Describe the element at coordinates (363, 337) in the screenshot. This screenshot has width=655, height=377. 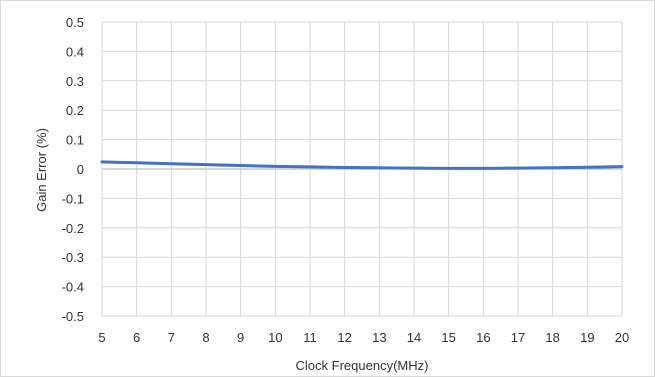
I see `x-tick-labels: 5 6 7 8 9 10 11 12 13 14 15 16 17 18 19 20` at that location.